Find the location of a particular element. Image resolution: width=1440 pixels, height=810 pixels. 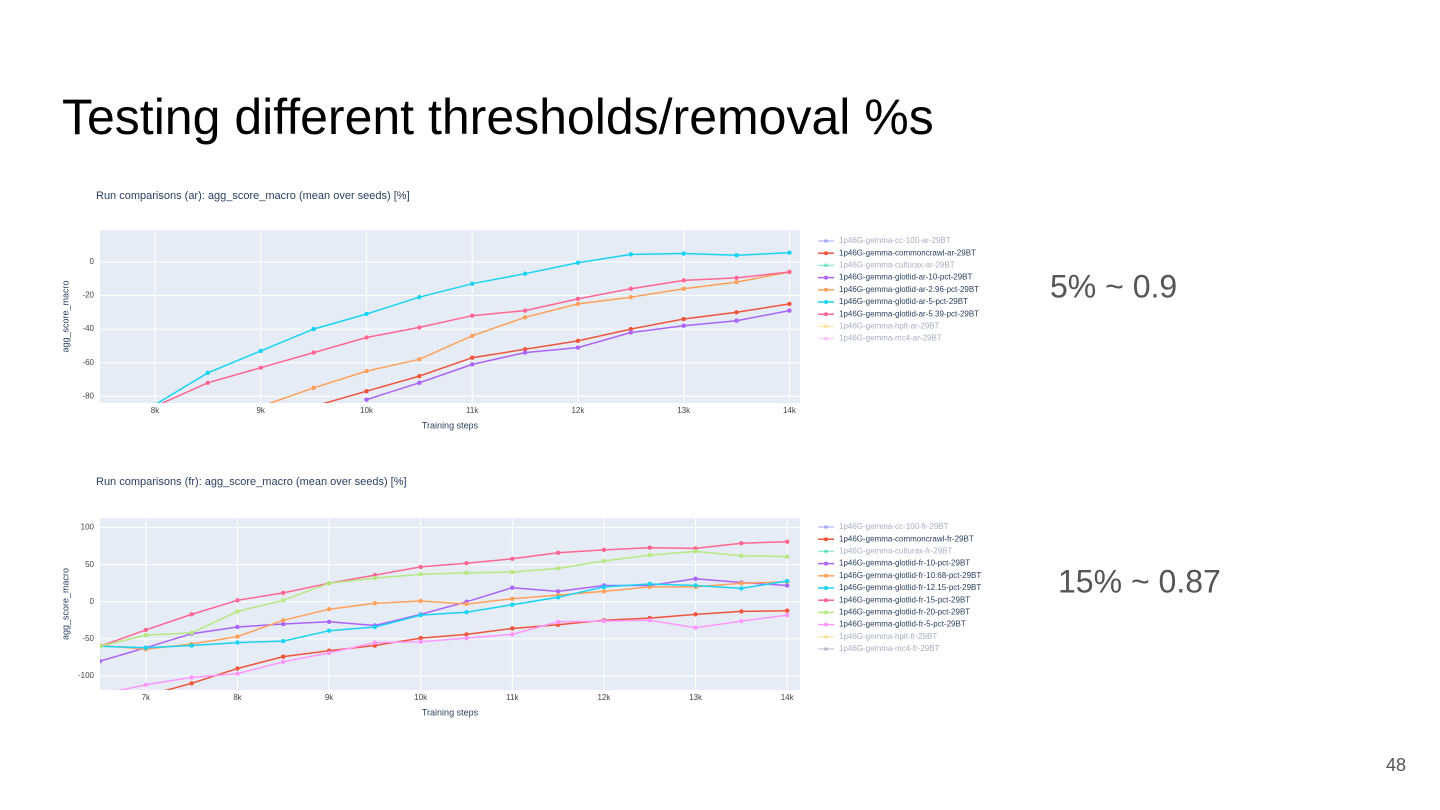

page-number: 48 is located at coordinates (1396, 765).